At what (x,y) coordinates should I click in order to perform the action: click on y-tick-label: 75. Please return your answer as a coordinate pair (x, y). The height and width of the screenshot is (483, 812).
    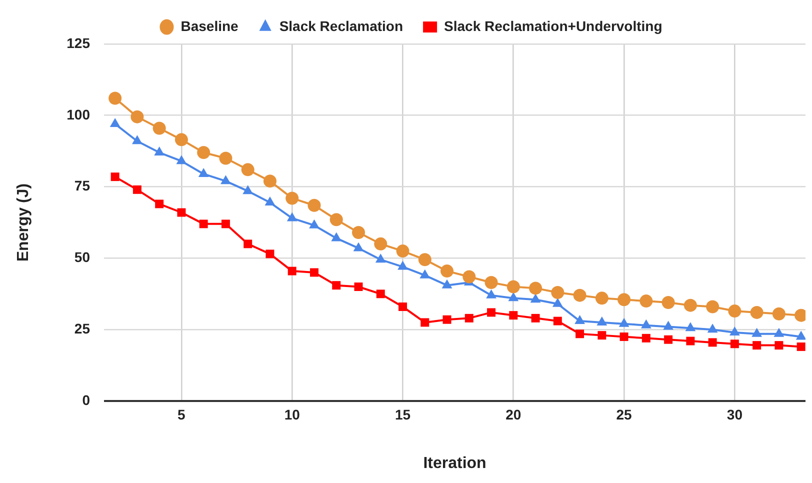
    Looking at the image, I should click on (82, 186).